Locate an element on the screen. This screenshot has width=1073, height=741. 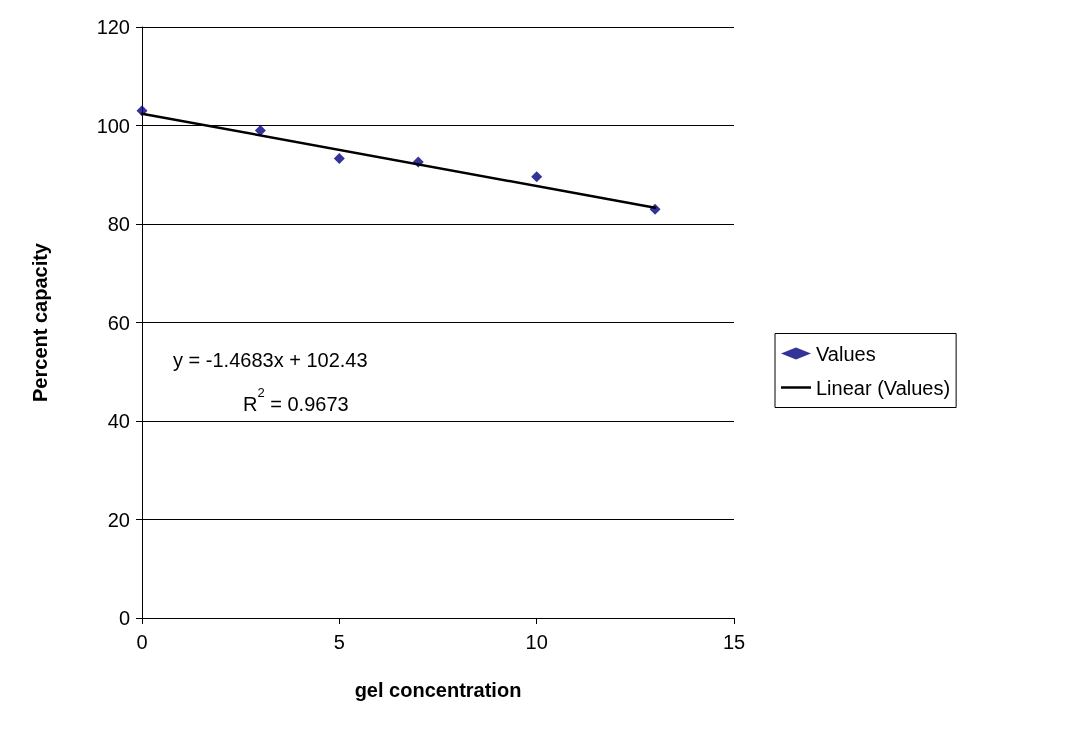
y-tick-label: 100 is located at coordinates (113, 125).